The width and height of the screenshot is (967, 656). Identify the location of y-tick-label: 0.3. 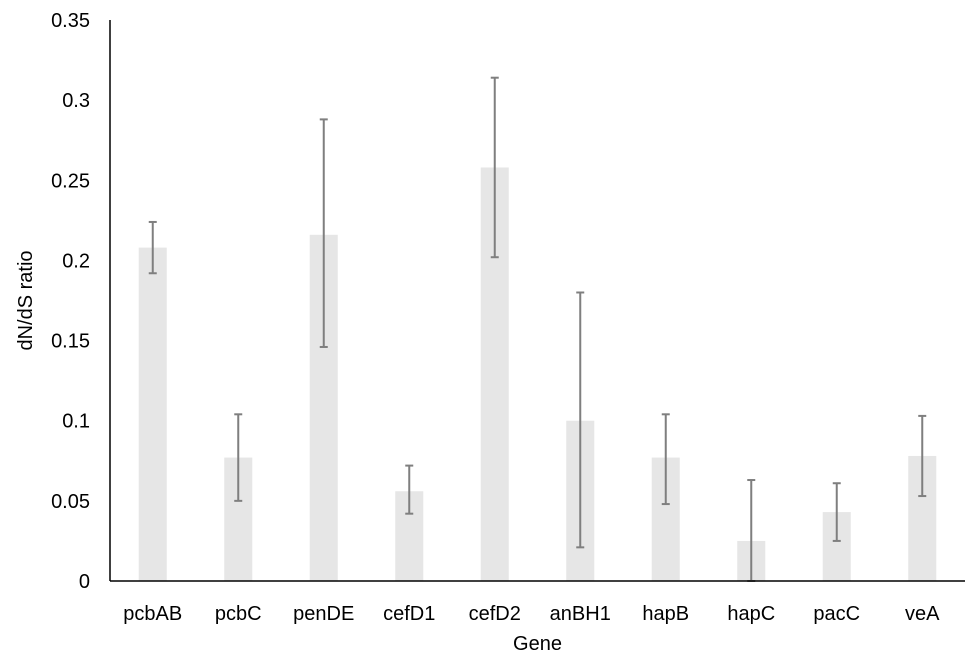
(76, 101).